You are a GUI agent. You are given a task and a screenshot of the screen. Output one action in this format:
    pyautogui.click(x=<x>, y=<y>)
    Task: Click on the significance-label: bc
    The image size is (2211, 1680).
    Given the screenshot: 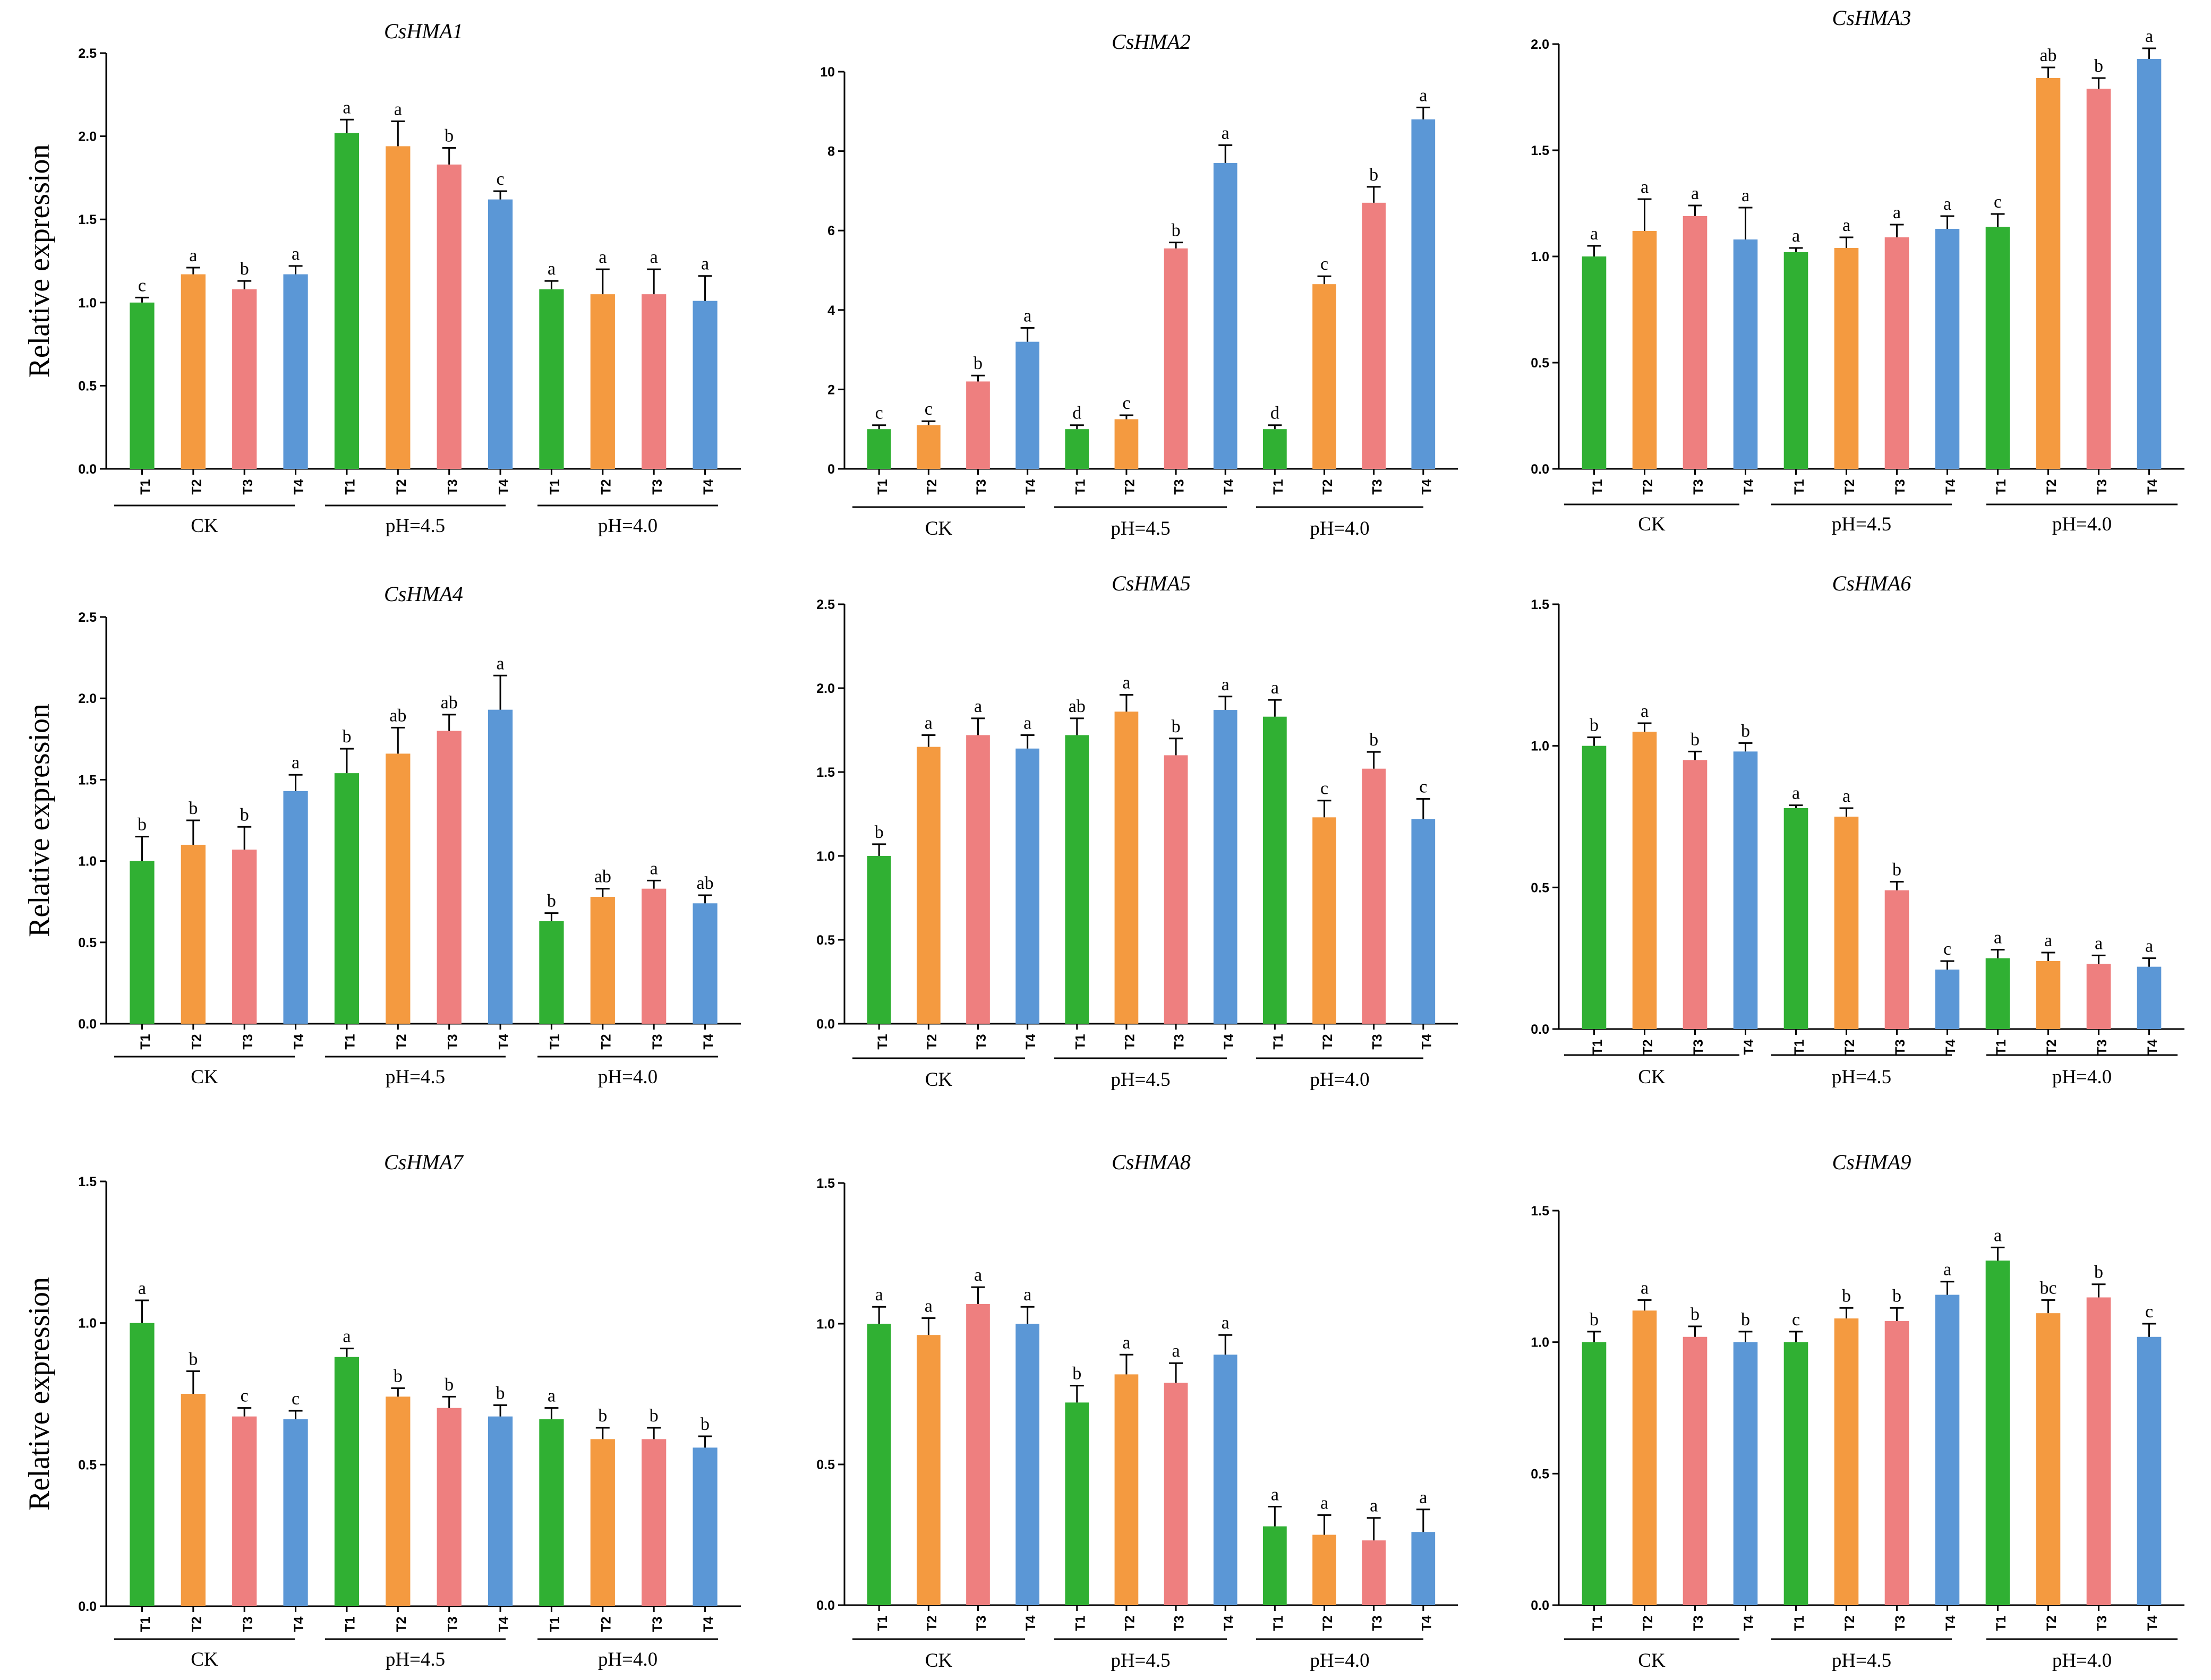 What is the action you would take?
    pyautogui.click(x=2047, y=1288)
    